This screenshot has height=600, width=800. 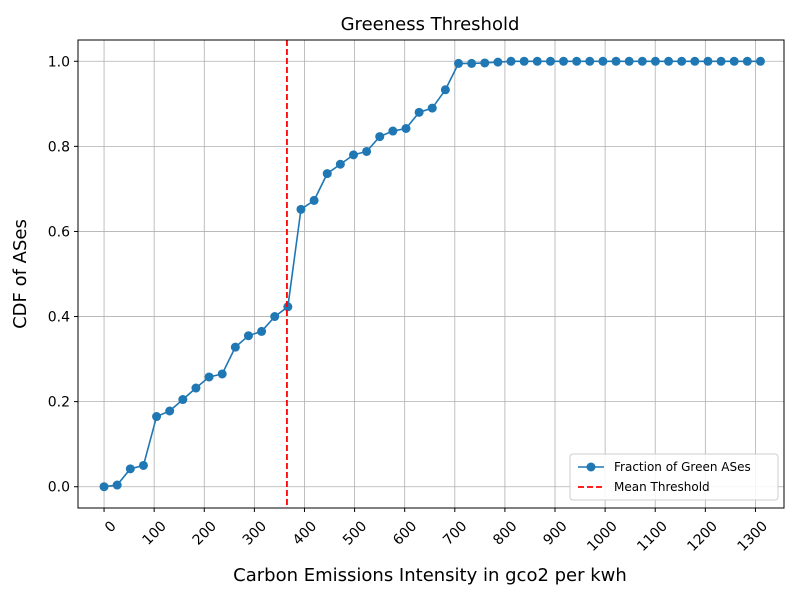 I want to click on legend-threshold-label: Mean Threshold, so click(x=662, y=487).